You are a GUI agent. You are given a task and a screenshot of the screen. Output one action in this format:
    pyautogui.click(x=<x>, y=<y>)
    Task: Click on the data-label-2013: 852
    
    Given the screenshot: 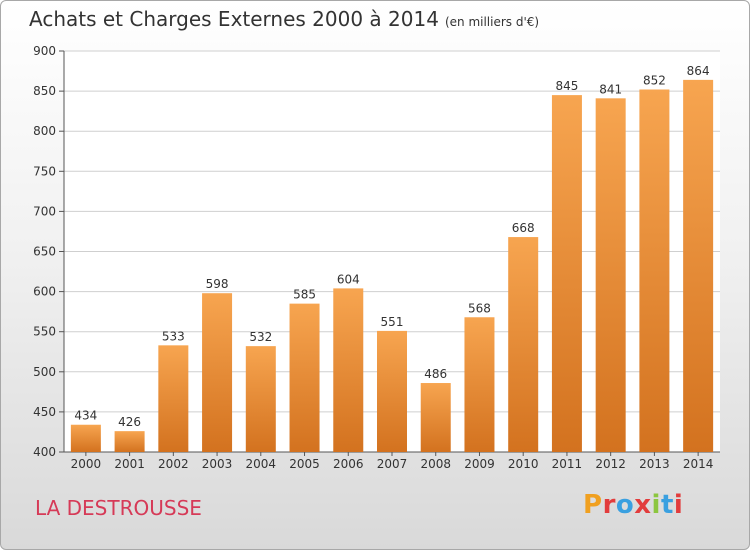 What is the action you would take?
    pyautogui.click(x=654, y=80)
    